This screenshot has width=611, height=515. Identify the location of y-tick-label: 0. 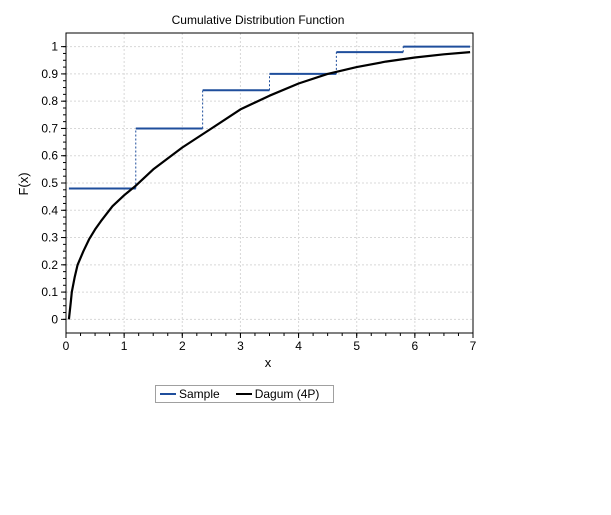
(54, 319).